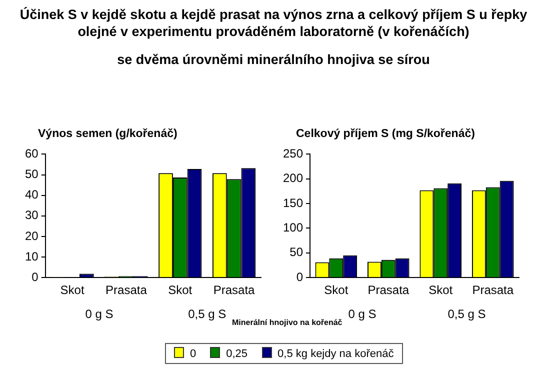  Describe the element at coordinates (335, 353) in the screenshot. I see `legend-label: 0,5 kg kejdy na kořenáč` at that location.